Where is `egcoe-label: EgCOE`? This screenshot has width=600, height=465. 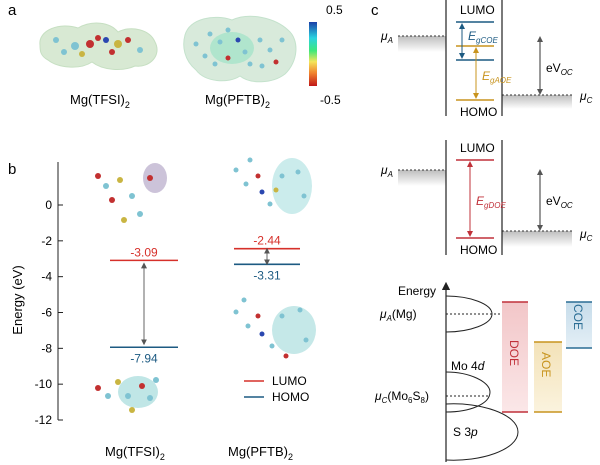
egcoe-label: EgCOE is located at coordinates (483, 37).